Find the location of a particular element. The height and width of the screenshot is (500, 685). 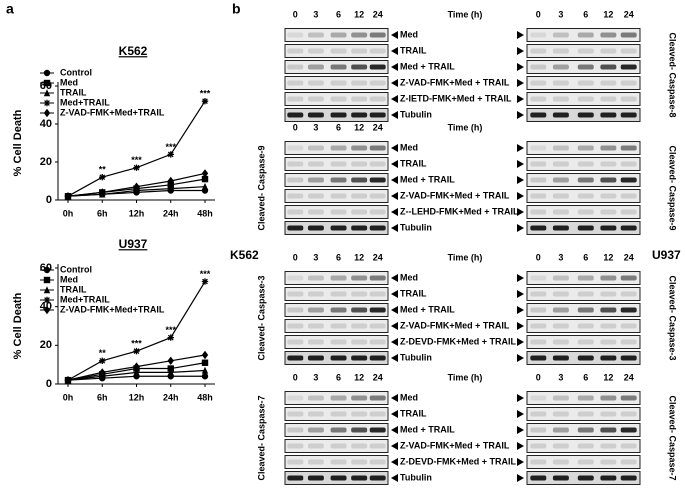

lane-label: Med is located at coordinates (409, 277).